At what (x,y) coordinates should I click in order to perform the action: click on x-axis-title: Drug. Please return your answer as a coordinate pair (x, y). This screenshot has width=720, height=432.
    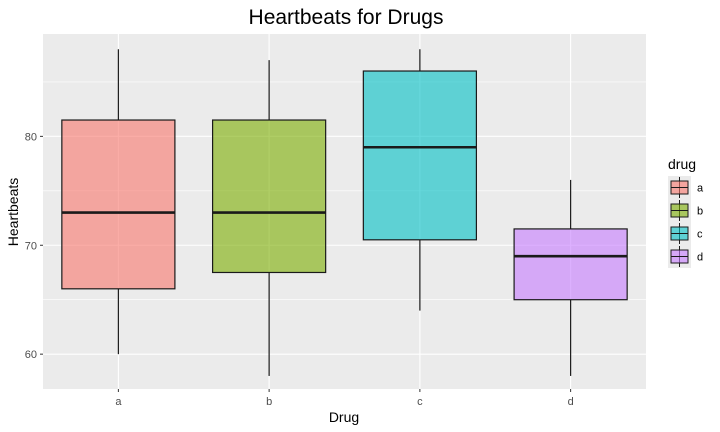
    Looking at the image, I should click on (344, 417).